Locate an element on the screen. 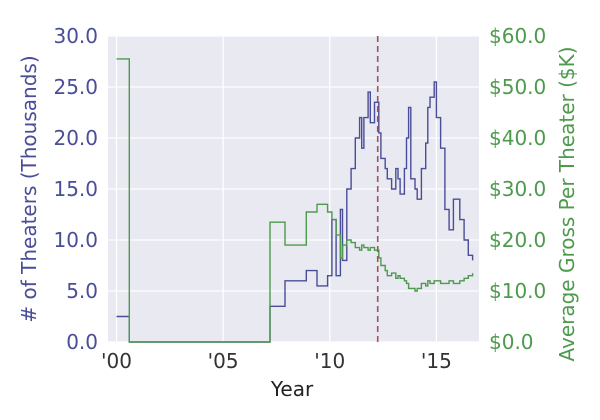 The width and height of the screenshot is (600, 420). right-axis-ticks: $0.0 $10.0 $20.0 $30.0 $40.0 $50.0 $60.0 is located at coordinates (517, 189).